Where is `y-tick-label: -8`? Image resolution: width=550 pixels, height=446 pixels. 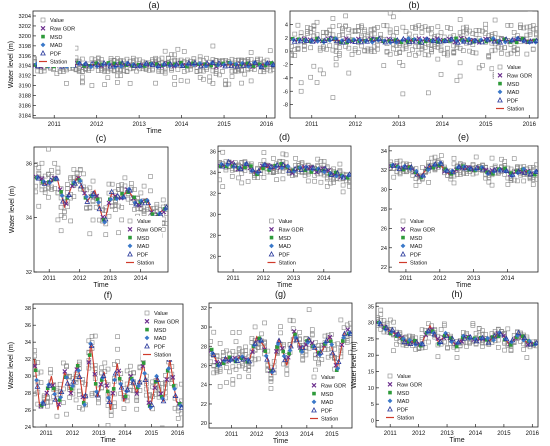 y-tick-label: -8 is located at coordinates (285, 106).